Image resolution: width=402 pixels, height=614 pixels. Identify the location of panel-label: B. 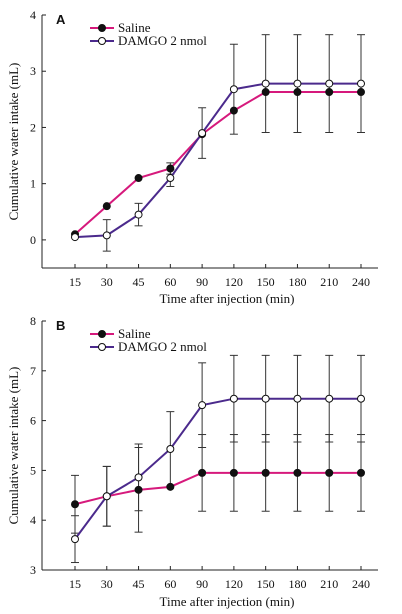
(60, 325).